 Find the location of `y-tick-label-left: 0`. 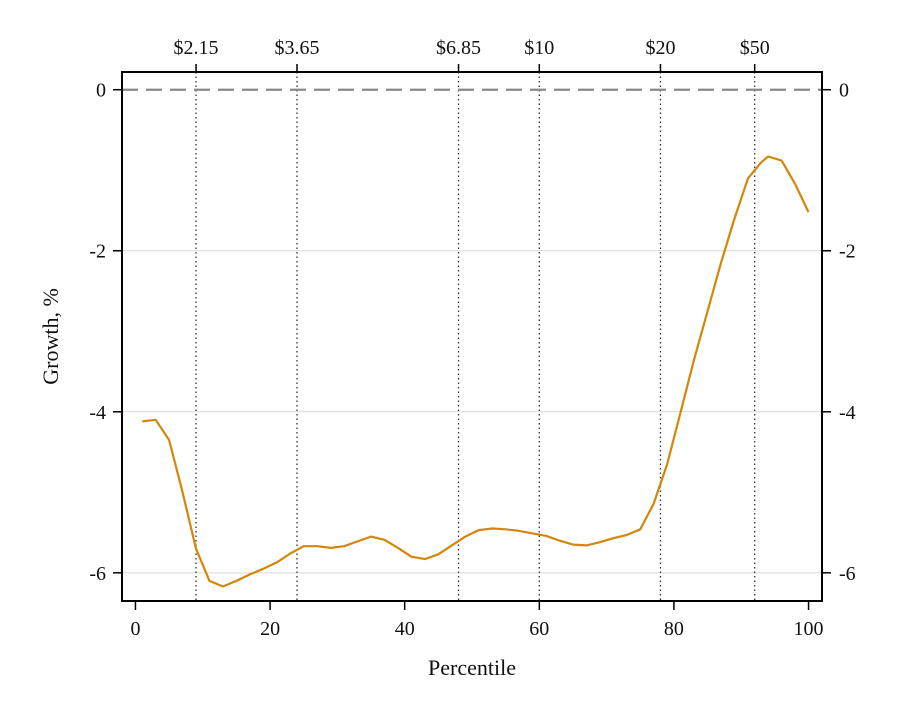

y-tick-label-left: 0 is located at coordinates (101, 91).